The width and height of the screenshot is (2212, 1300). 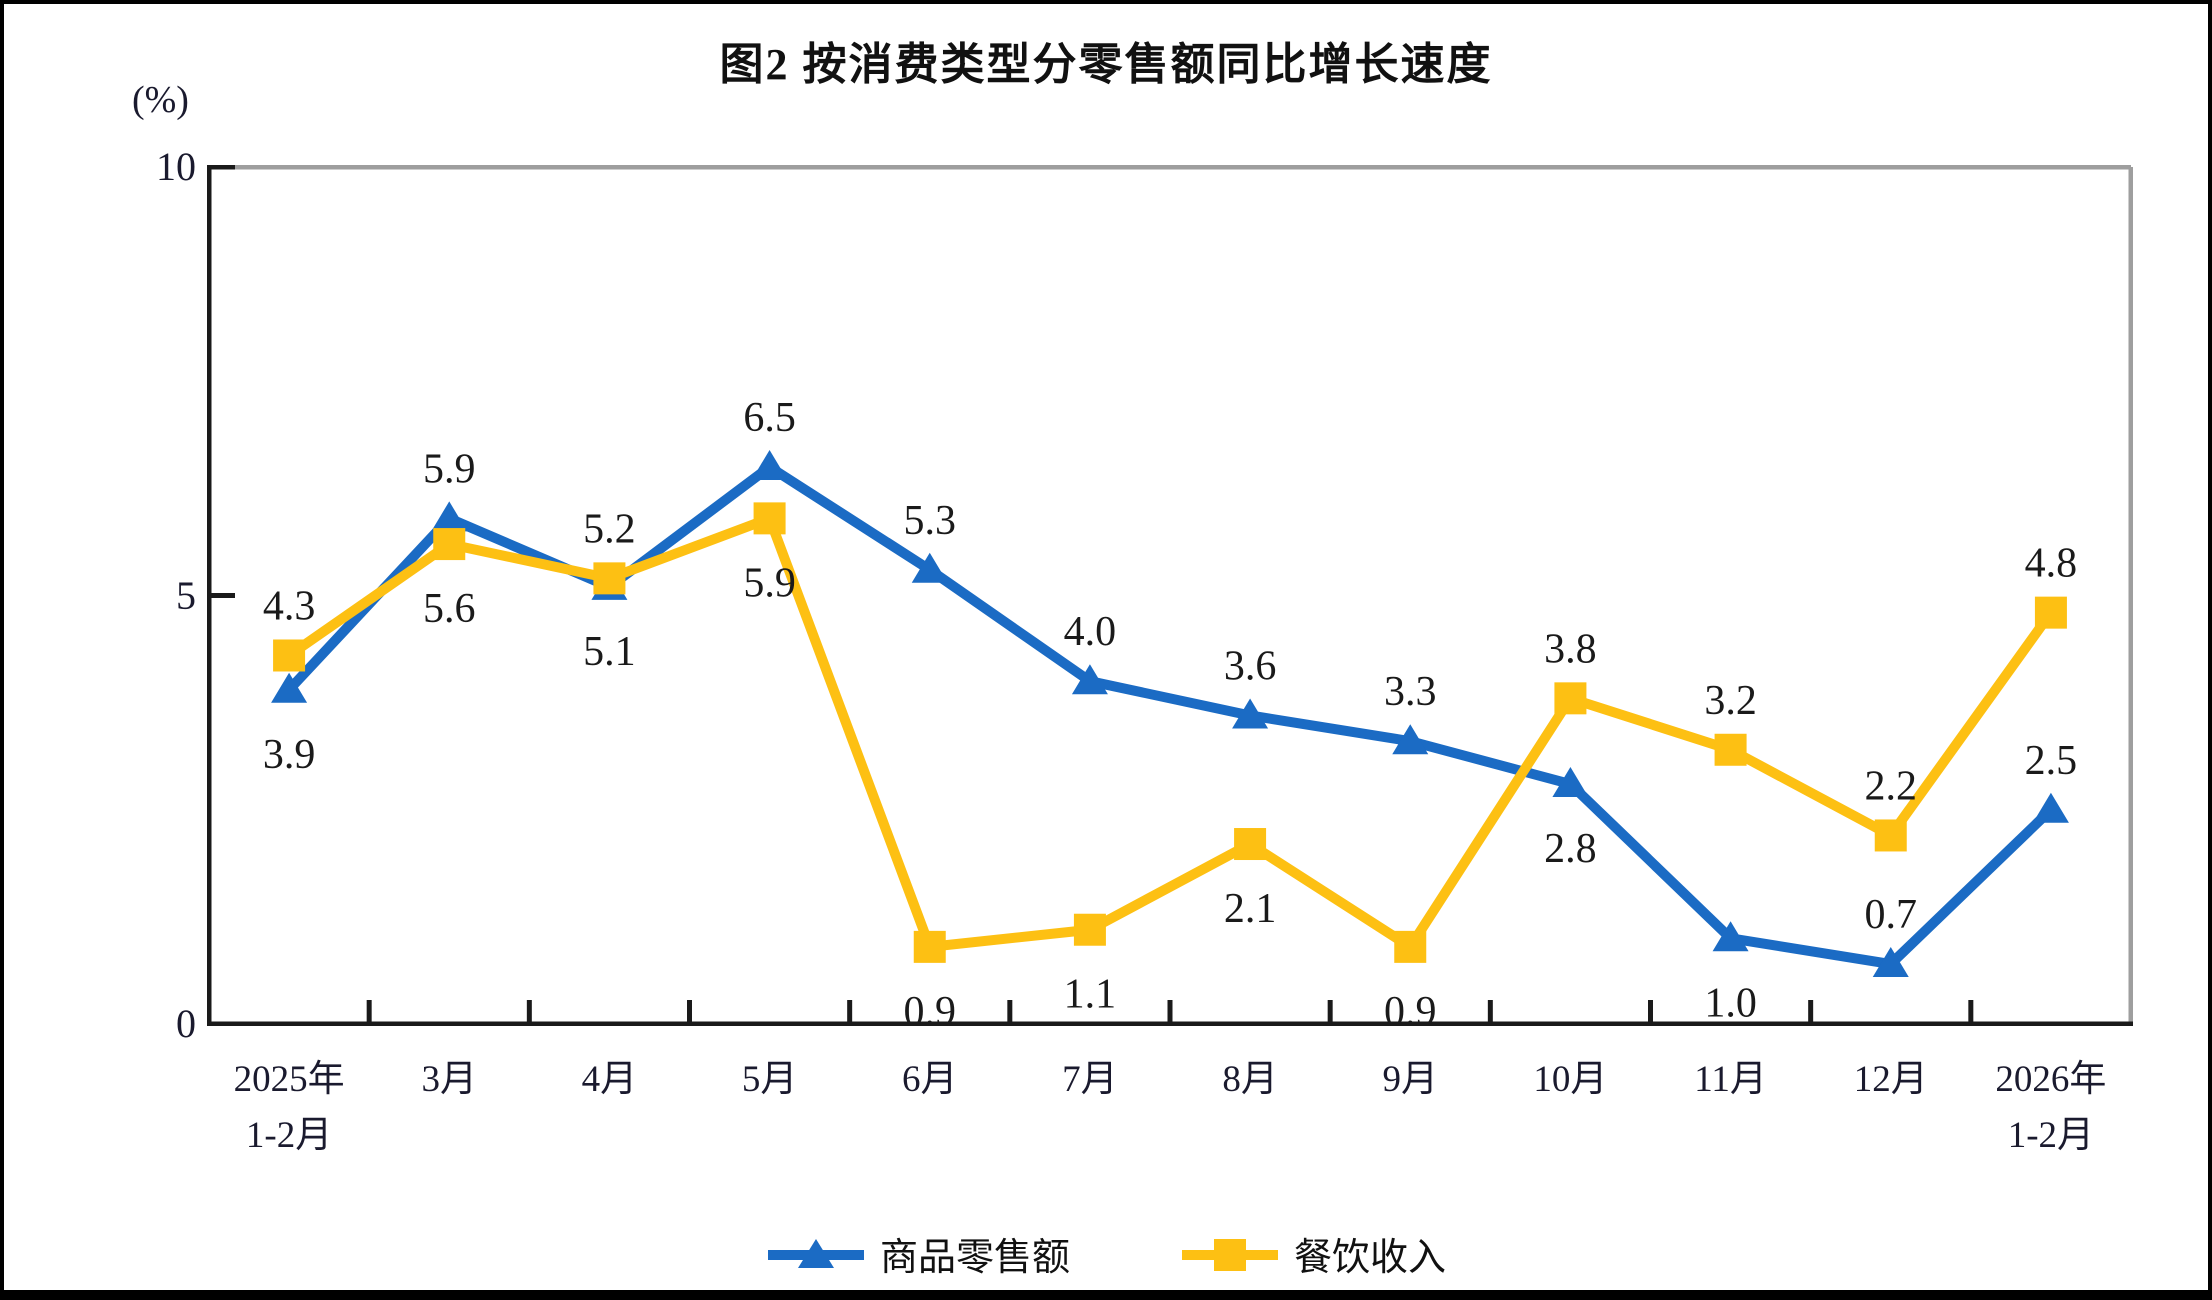 What do you see at coordinates (1730, 1003) in the screenshot?
I see `data-point-label: 1.0` at bounding box center [1730, 1003].